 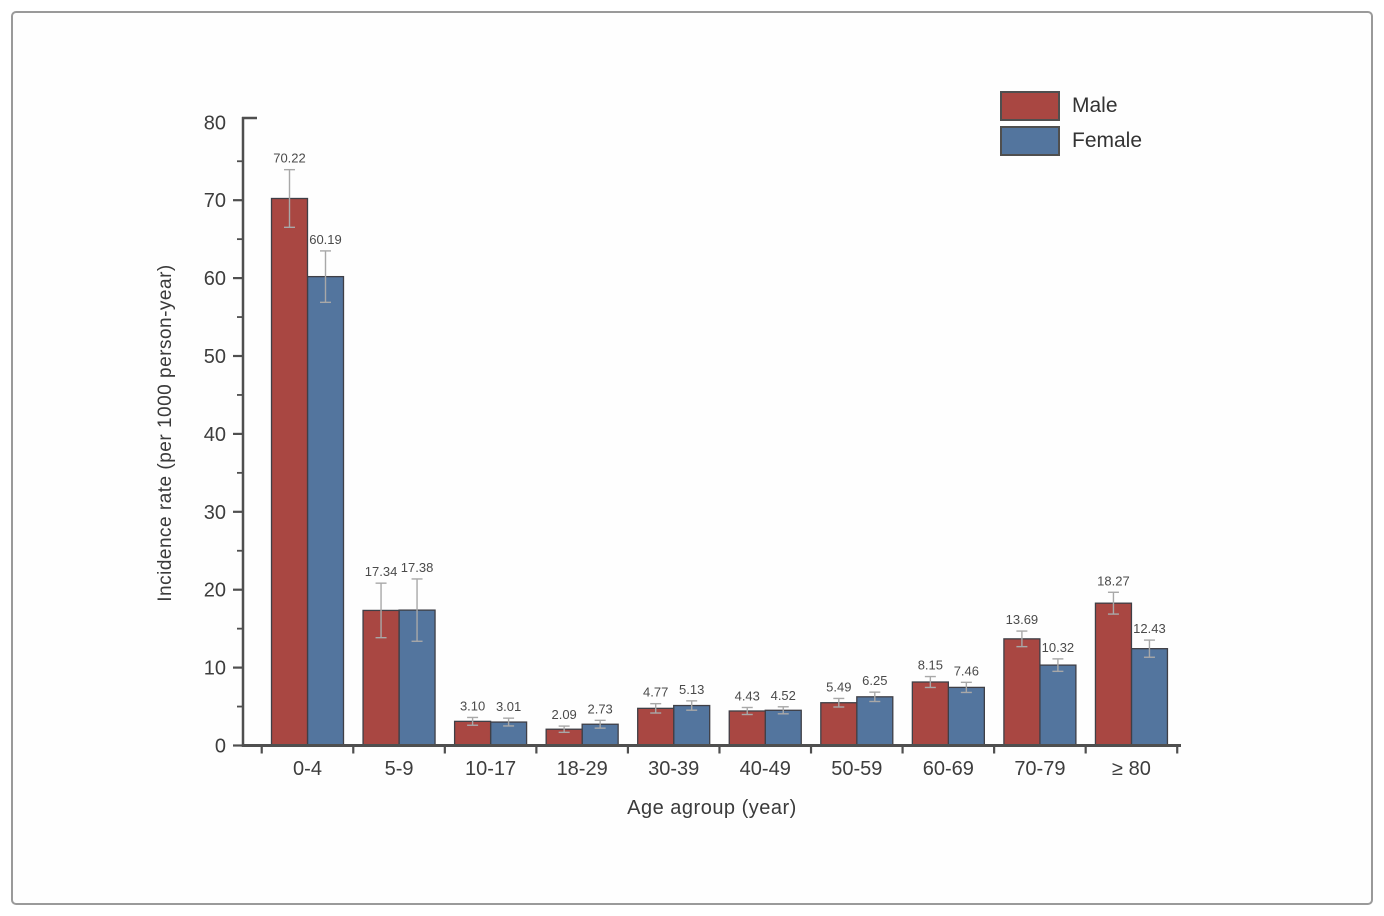 What do you see at coordinates (165, 433) in the screenshot?
I see `y-axis-title: Incidence rate (per 1000 person-year)` at bounding box center [165, 433].